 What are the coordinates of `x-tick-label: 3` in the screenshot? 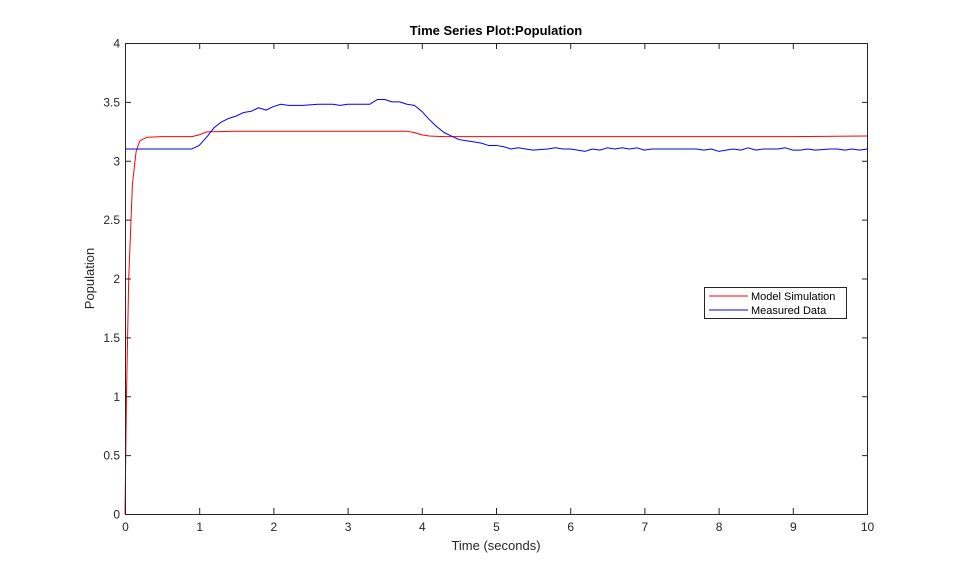 It's located at (348, 527).